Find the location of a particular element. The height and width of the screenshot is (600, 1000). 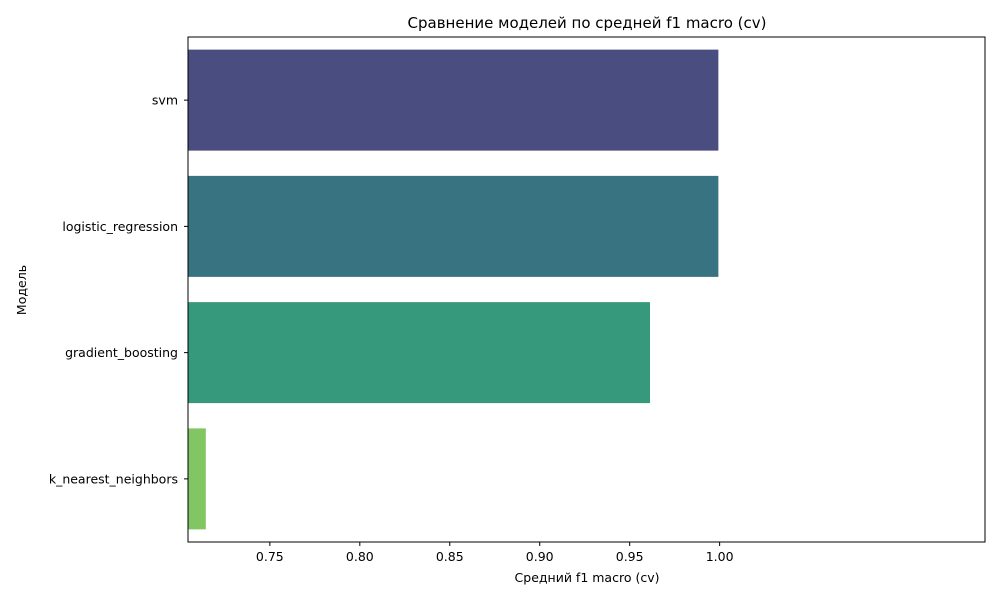

y-tick-label: k_nearest_neighbors is located at coordinates (113, 478).